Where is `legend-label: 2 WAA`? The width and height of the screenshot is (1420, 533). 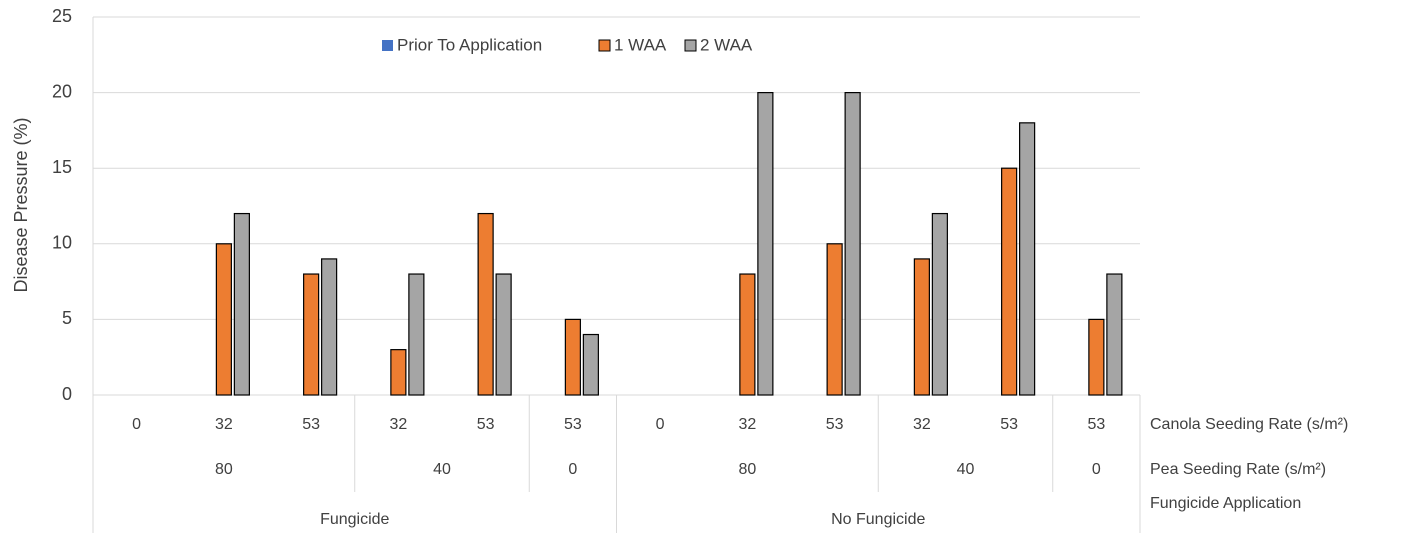
legend-label: 2 WAA is located at coordinates (726, 44).